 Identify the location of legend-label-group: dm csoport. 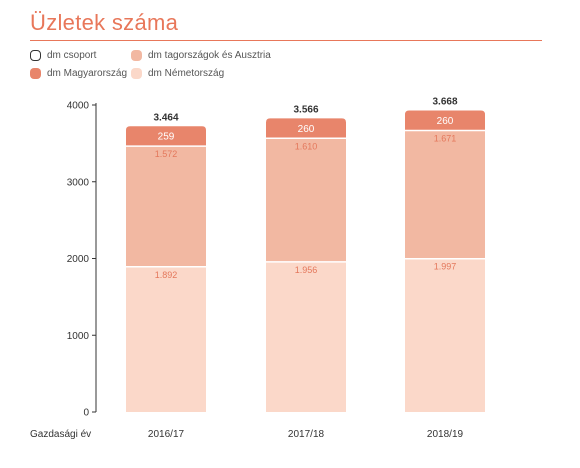
(72, 55).